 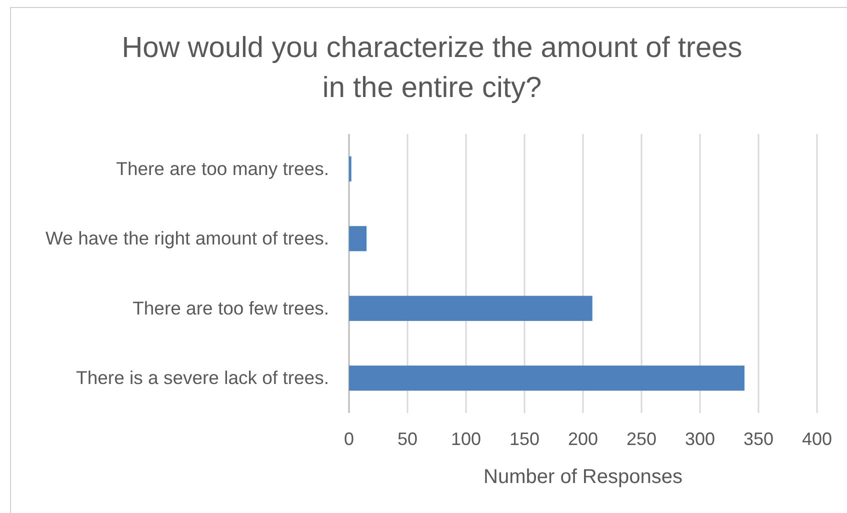 I want to click on x-tick-label: 50, so click(x=407, y=438).